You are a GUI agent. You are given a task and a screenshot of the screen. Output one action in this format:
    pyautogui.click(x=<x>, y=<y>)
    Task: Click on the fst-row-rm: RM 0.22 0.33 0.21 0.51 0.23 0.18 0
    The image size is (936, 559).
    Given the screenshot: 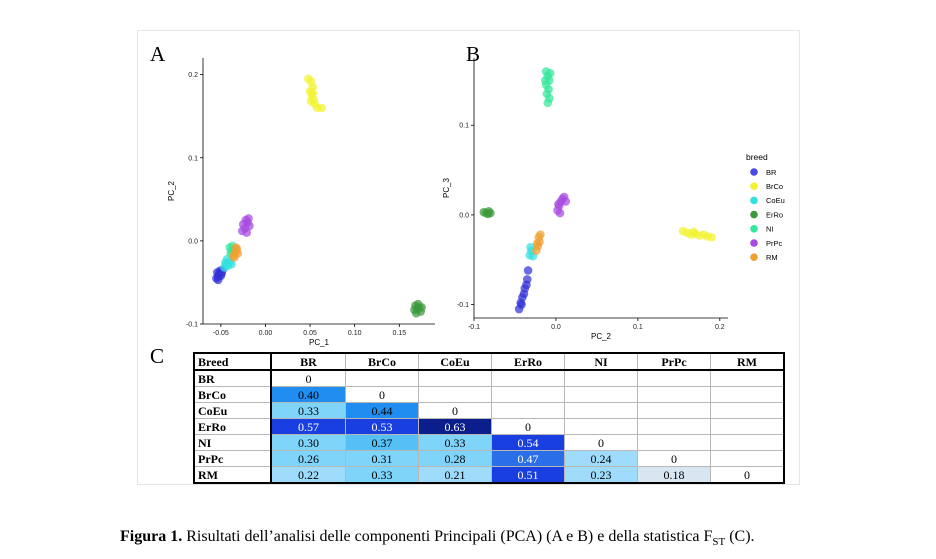 What is the action you would take?
    pyautogui.click(x=489, y=475)
    